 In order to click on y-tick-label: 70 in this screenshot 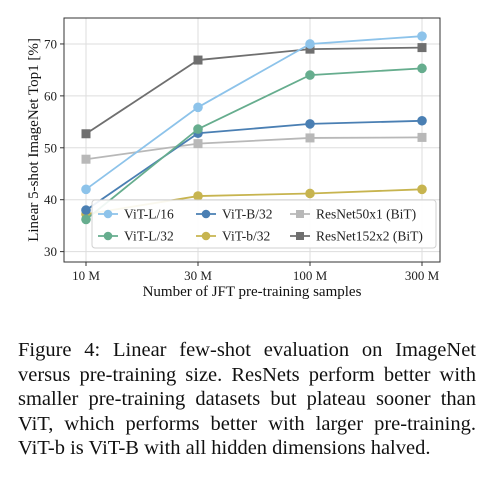, I will do `click(50, 43)`.